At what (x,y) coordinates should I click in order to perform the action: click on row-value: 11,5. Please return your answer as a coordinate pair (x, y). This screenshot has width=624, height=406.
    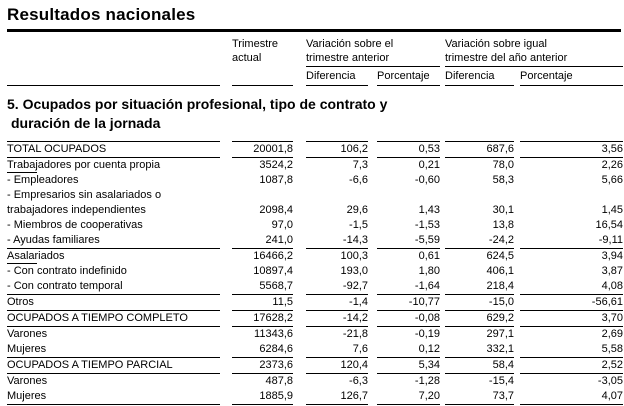
    Looking at the image, I should click on (262, 302).